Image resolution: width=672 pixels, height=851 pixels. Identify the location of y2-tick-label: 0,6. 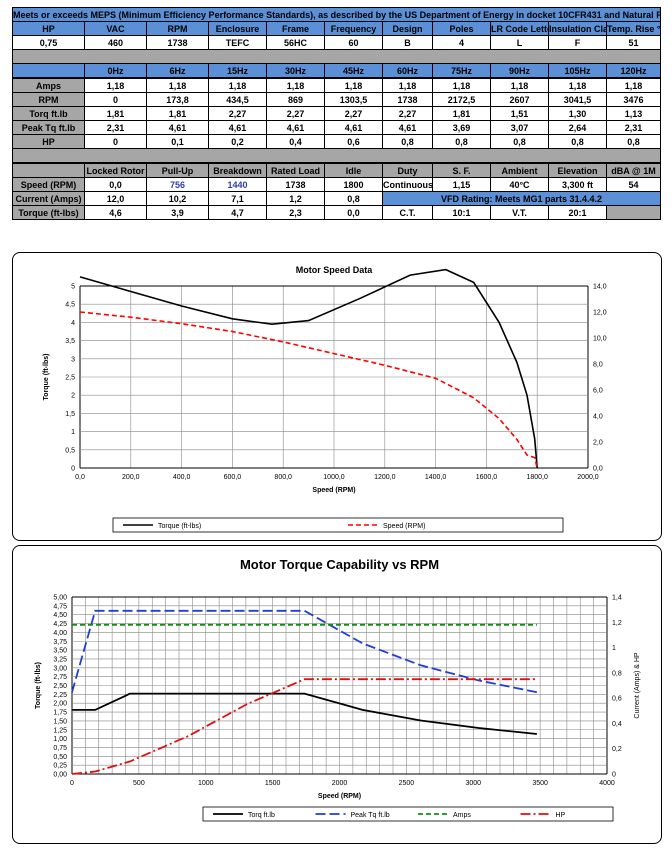
(617, 699).